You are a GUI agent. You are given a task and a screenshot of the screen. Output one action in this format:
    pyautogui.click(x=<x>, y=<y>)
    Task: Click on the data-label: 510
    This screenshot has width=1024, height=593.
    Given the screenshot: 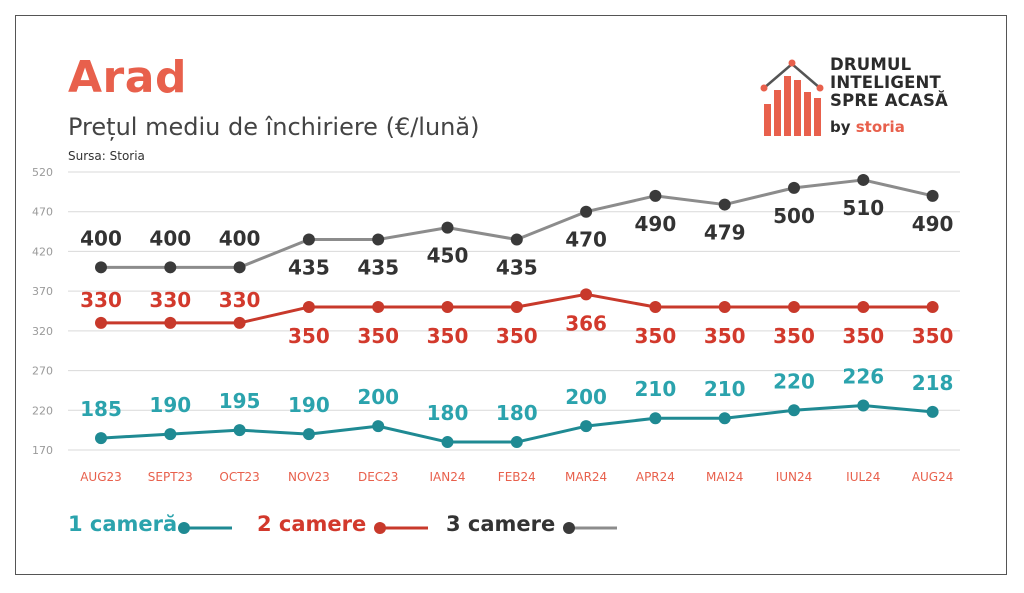 What is the action you would take?
    pyautogui.click(x=863, y=208)
    